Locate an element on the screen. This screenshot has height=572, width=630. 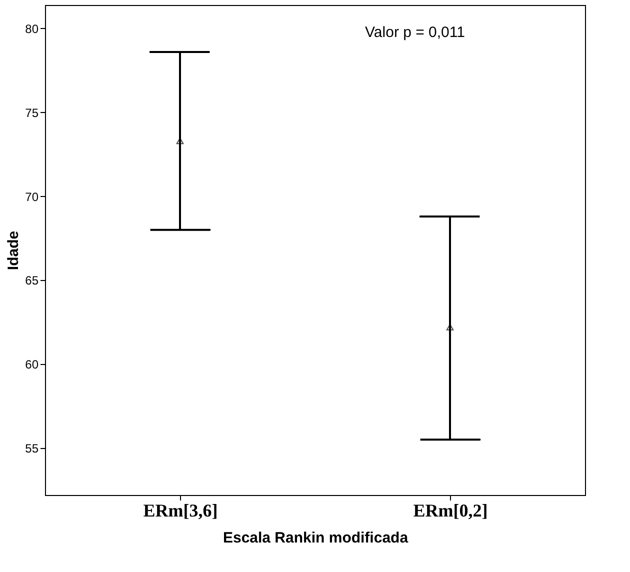
y-tick-label: 75 is located at coordinates (32, 113).